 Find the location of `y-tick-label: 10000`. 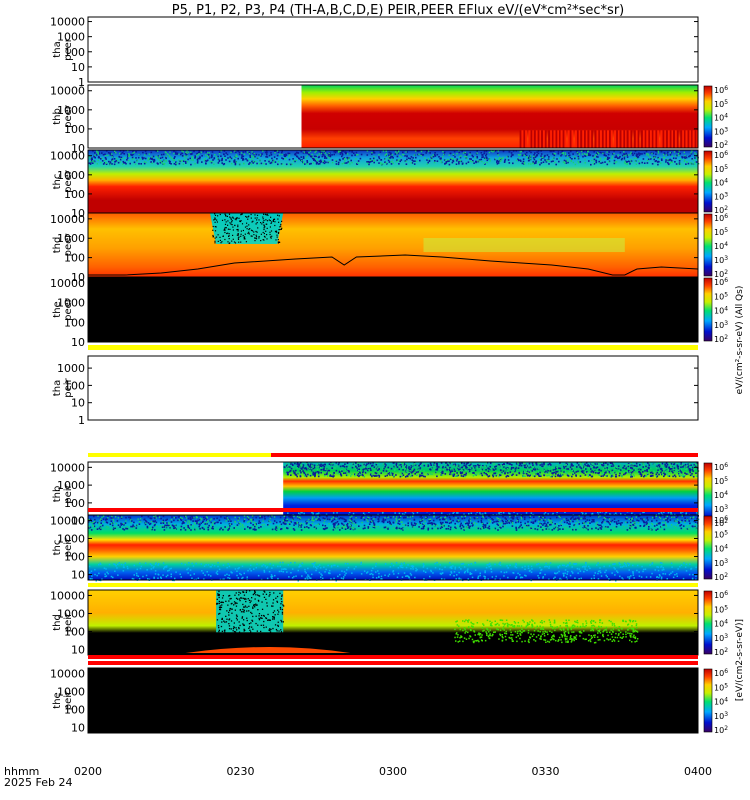

y-tick-label: 10000 is located at coordinates (67, 467).